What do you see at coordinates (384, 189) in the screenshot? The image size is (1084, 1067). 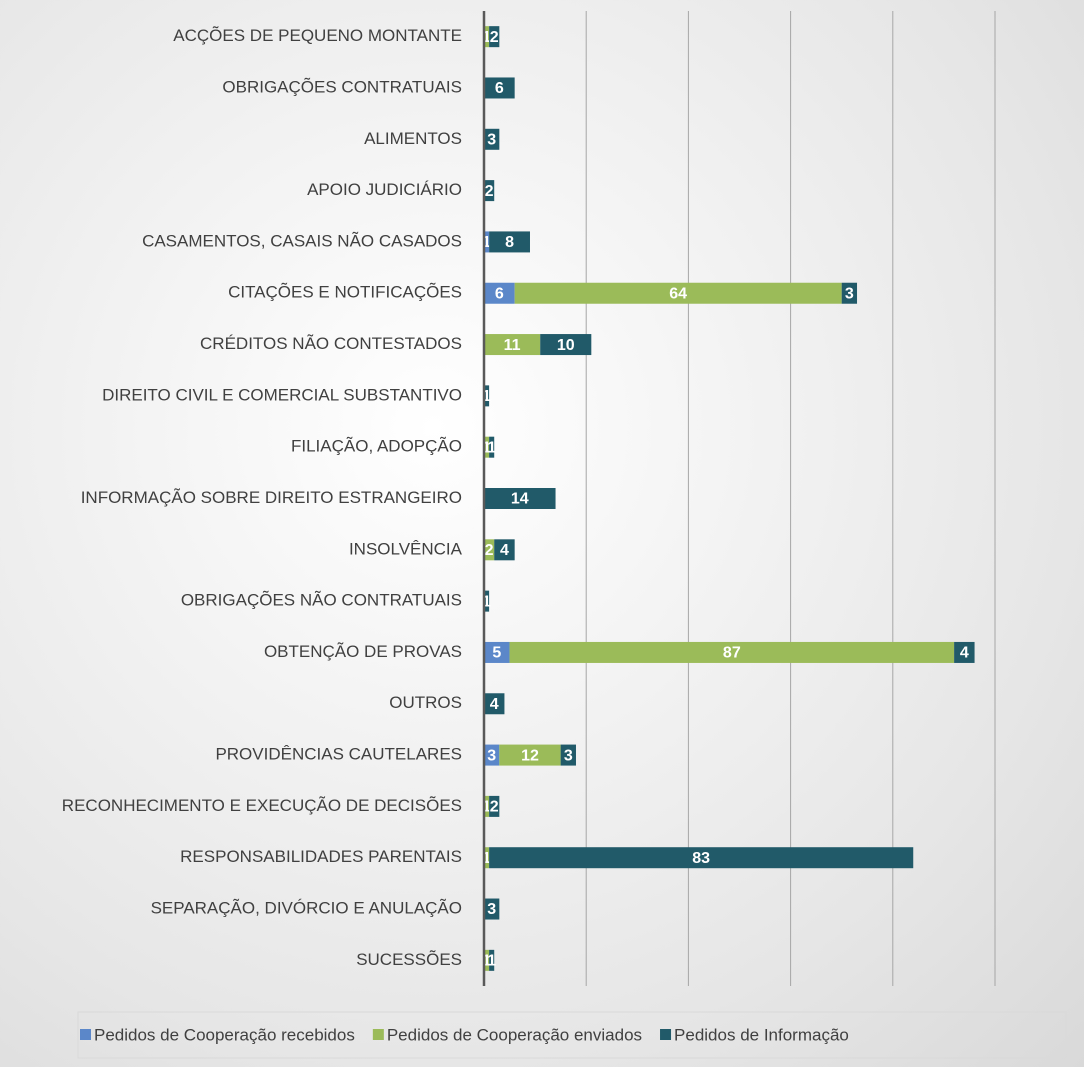 I see `category-label: APOIO JUDICIÁRIO` at bounding box center [384, 189].